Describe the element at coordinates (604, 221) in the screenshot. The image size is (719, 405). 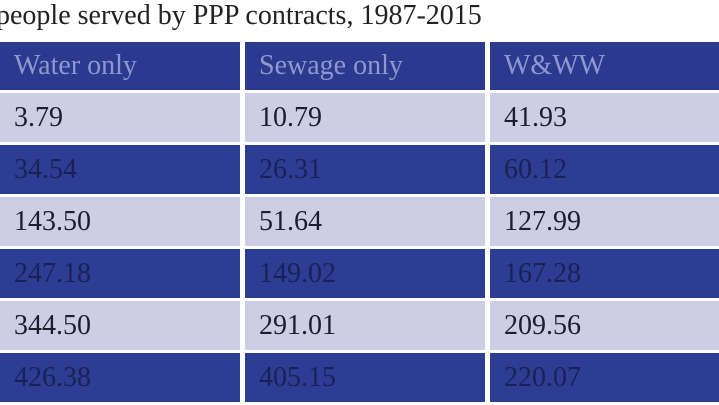
I see `table-cell: 127.99` at that location.